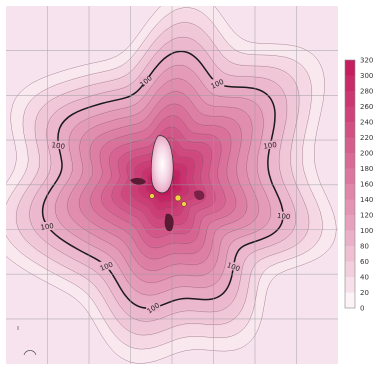 The width and height of the screenshot is (375, 377). I want to click on colorbar-tick-label: 320, so click(366, 61).